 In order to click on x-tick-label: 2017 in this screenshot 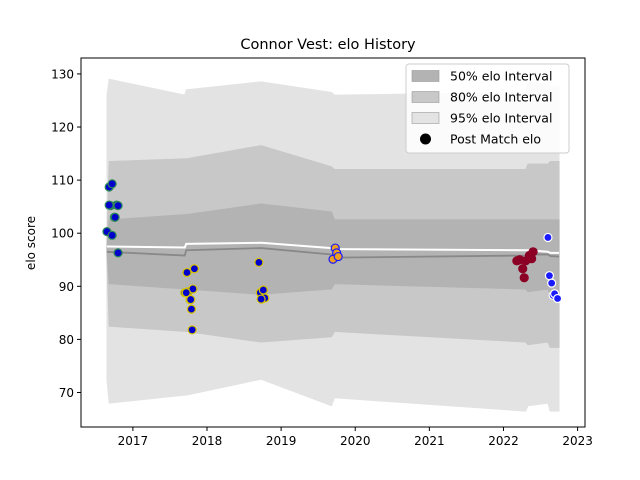, I will do `click(133, 441)`.